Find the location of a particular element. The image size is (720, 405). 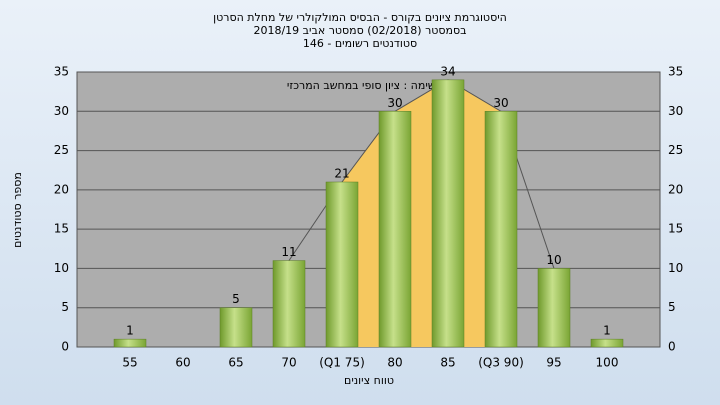

y-tick-label: 15 is located at coordinates (61, 229).